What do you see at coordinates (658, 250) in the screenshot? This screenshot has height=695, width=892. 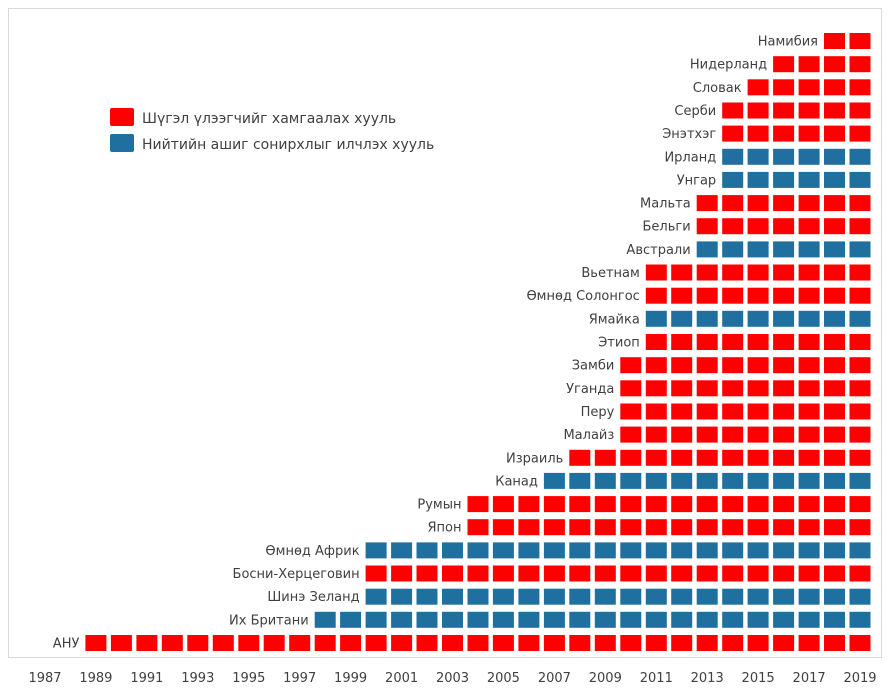 I see `country-label: Австрали` at bounding box center [658, 250].